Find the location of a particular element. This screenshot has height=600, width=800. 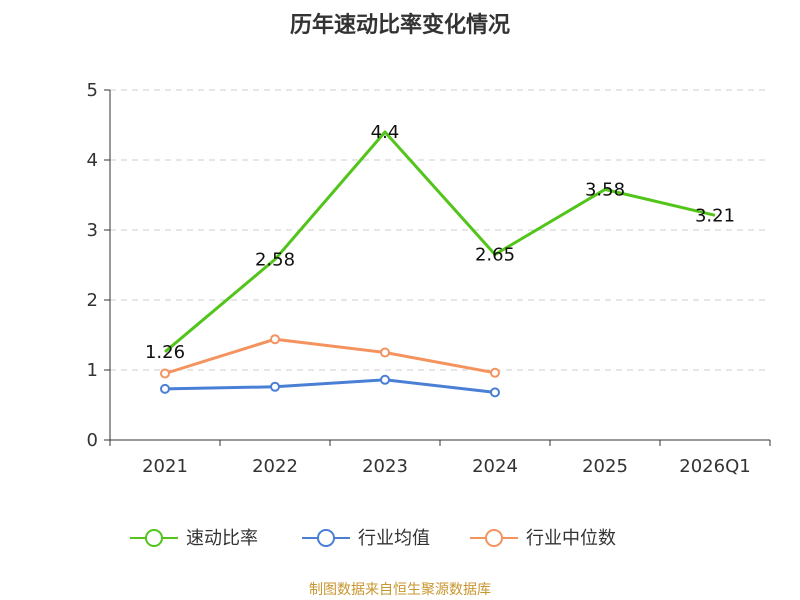

data-label-2023: 4.4 is located at coordinates (385, 132).